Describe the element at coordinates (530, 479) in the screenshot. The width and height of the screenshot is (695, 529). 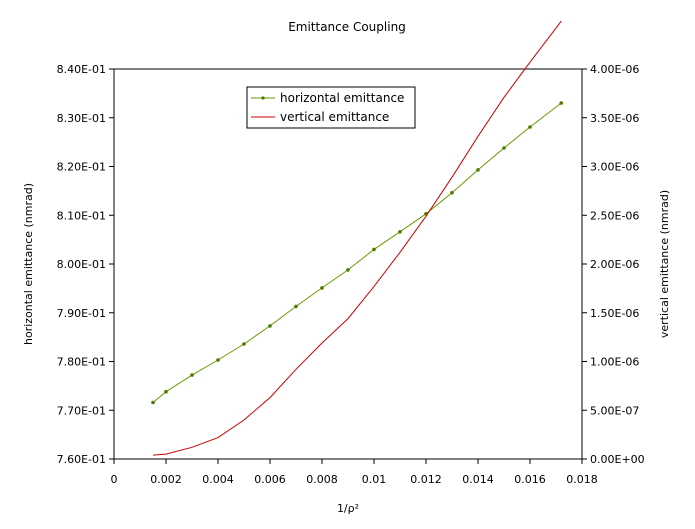
I see `x-tick-label: 0.016` at that location.